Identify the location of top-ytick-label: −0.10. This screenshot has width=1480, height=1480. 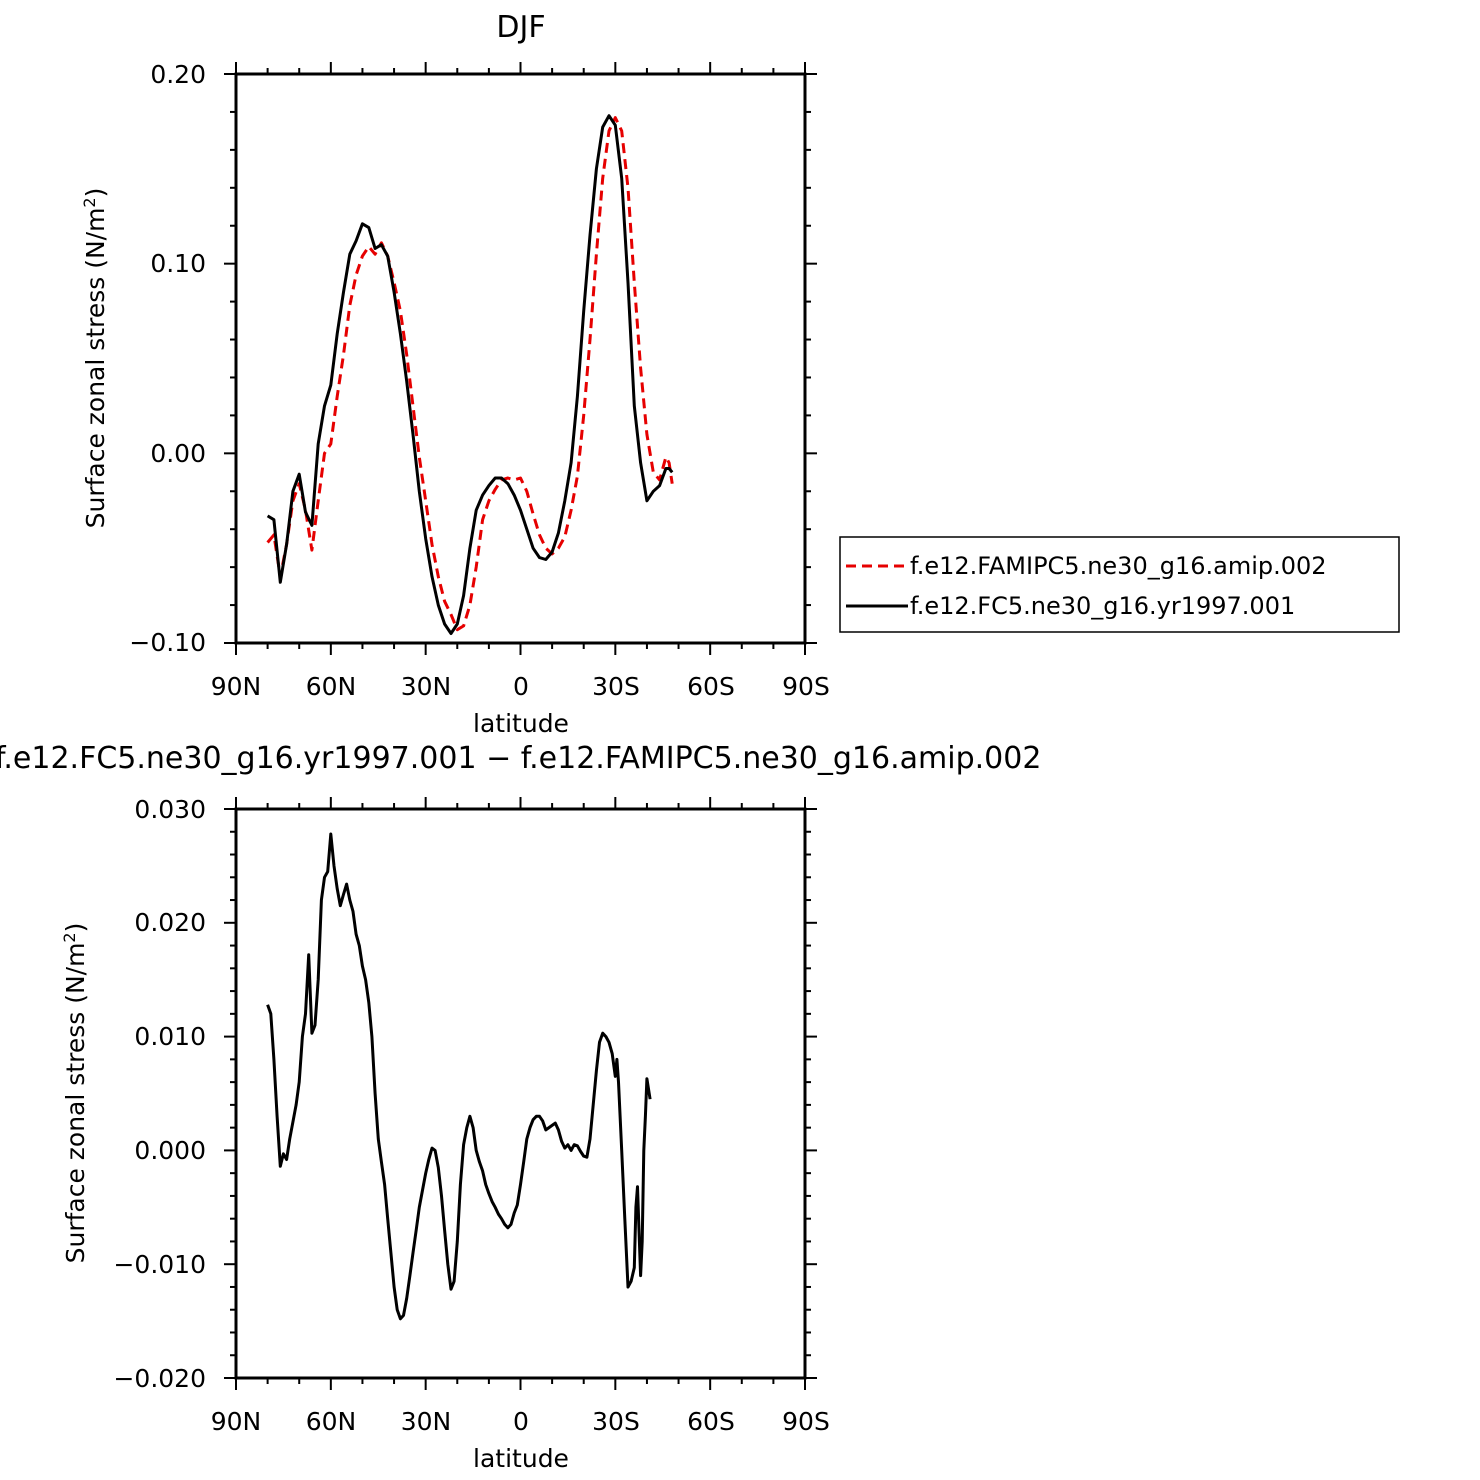
(167, 642).